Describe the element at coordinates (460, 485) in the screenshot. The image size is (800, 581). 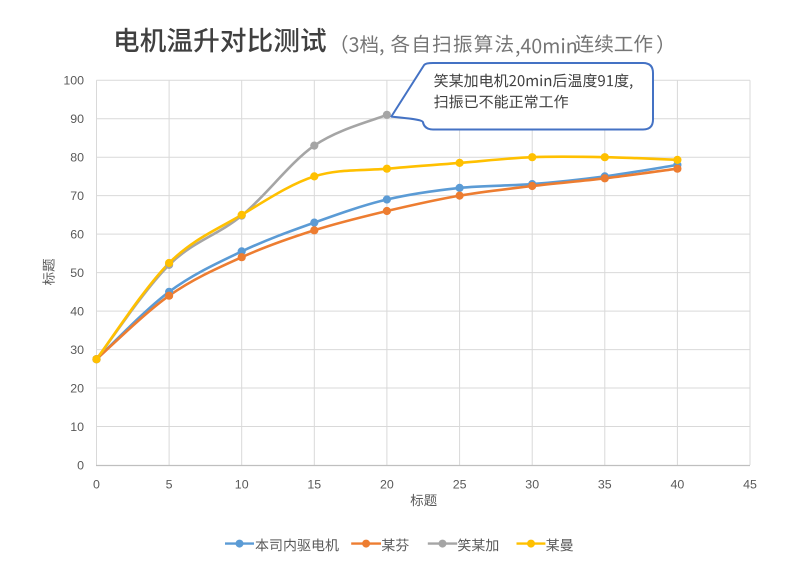
I see `svg-text: 25` at that location.